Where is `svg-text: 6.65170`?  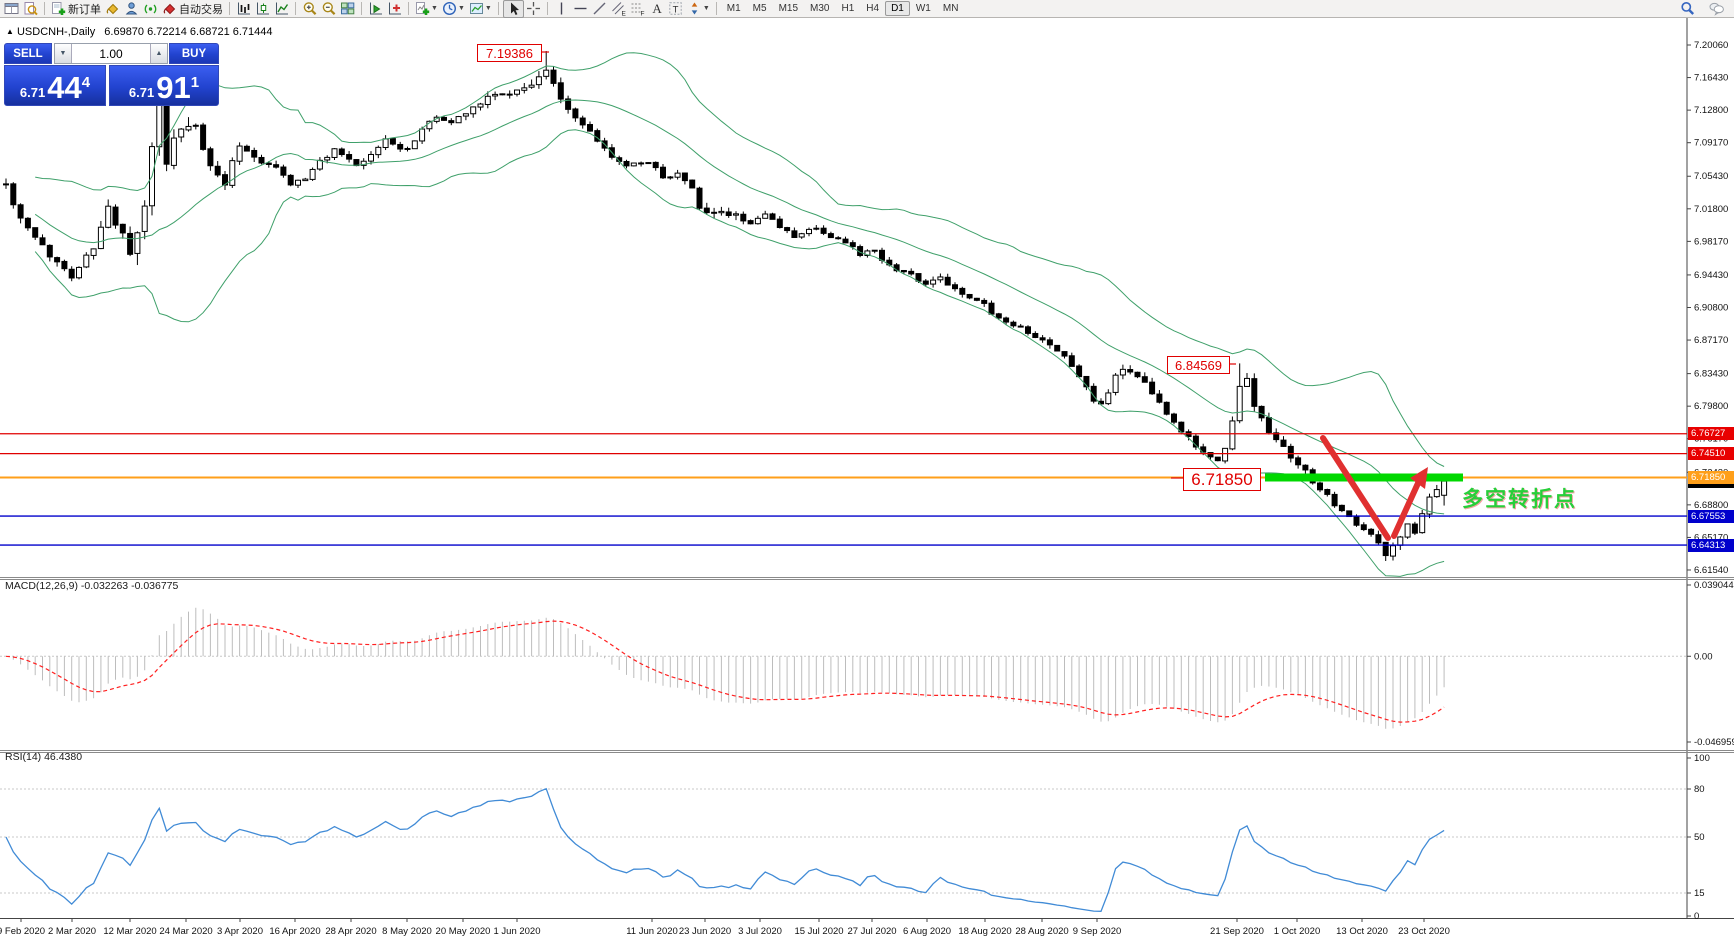 svg-text: 6.65170 is located at coordinates (1711, 537).